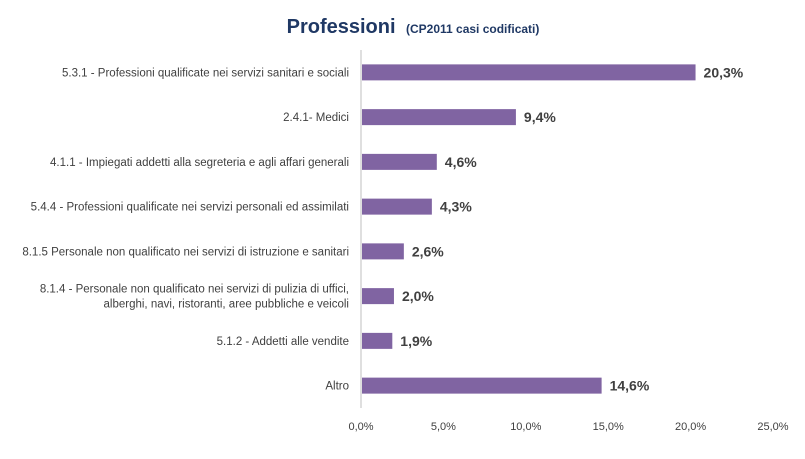 This screenshot has width=805, height=459. What do you see at coordinates (772, 427) in the screenshot?
I see `x-tick-label: 25,0%` at bounding box center [772, 427].